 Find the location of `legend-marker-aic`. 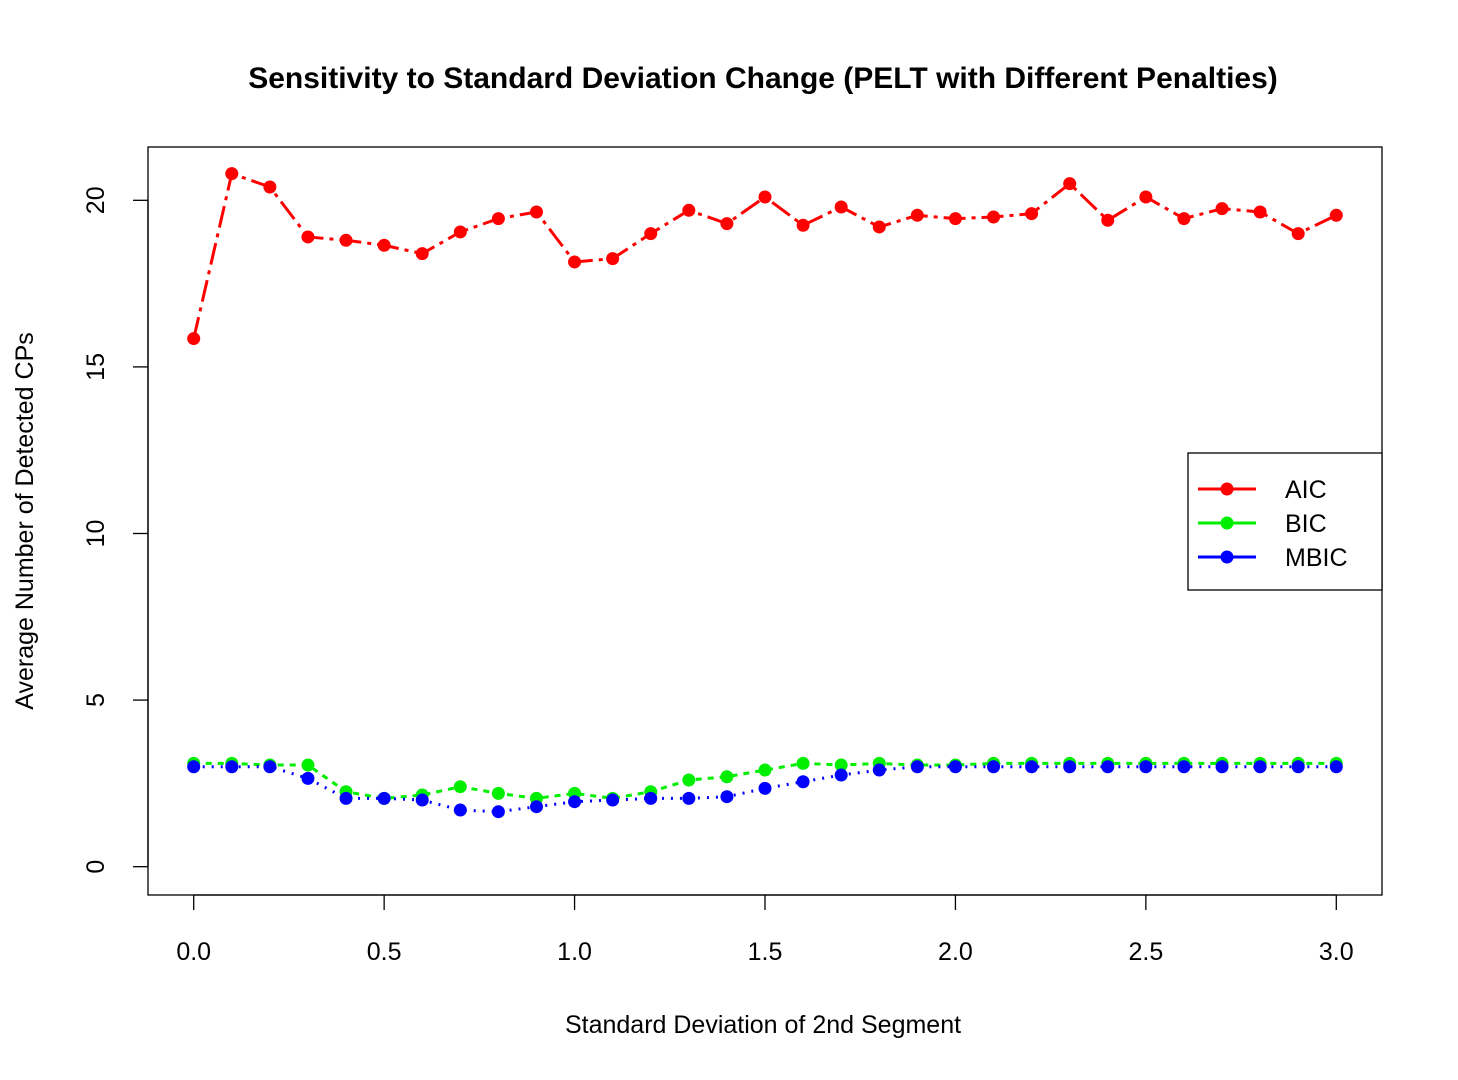

legend-marker-aic is located at coordinates (1227, 489).